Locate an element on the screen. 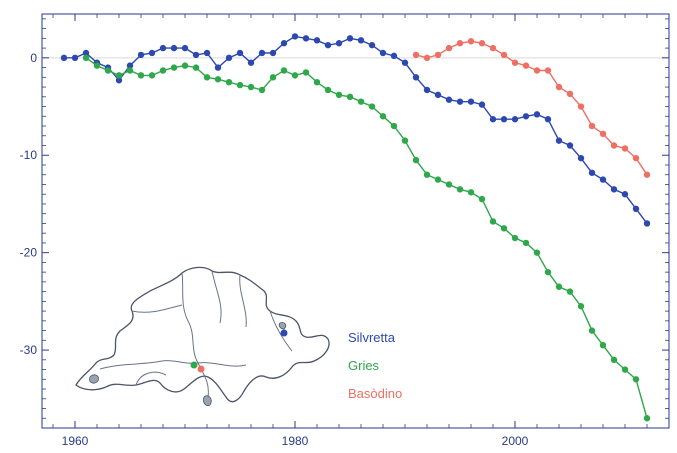 The image size is (677, 453). switzerland-outline is located at coordinates (202, 334).